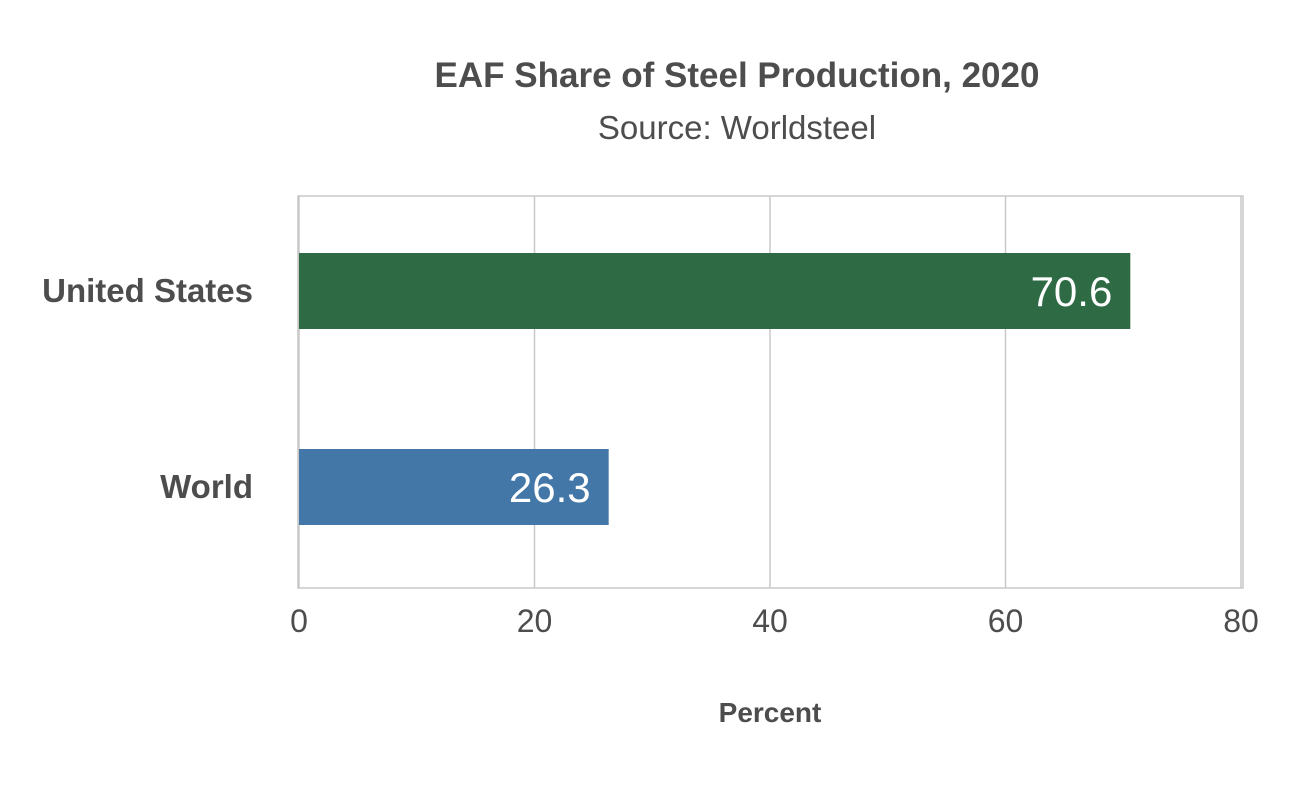  Describe the element at coordinates (715, 291) in the screenshot. I see `bar-united-states` at that location.